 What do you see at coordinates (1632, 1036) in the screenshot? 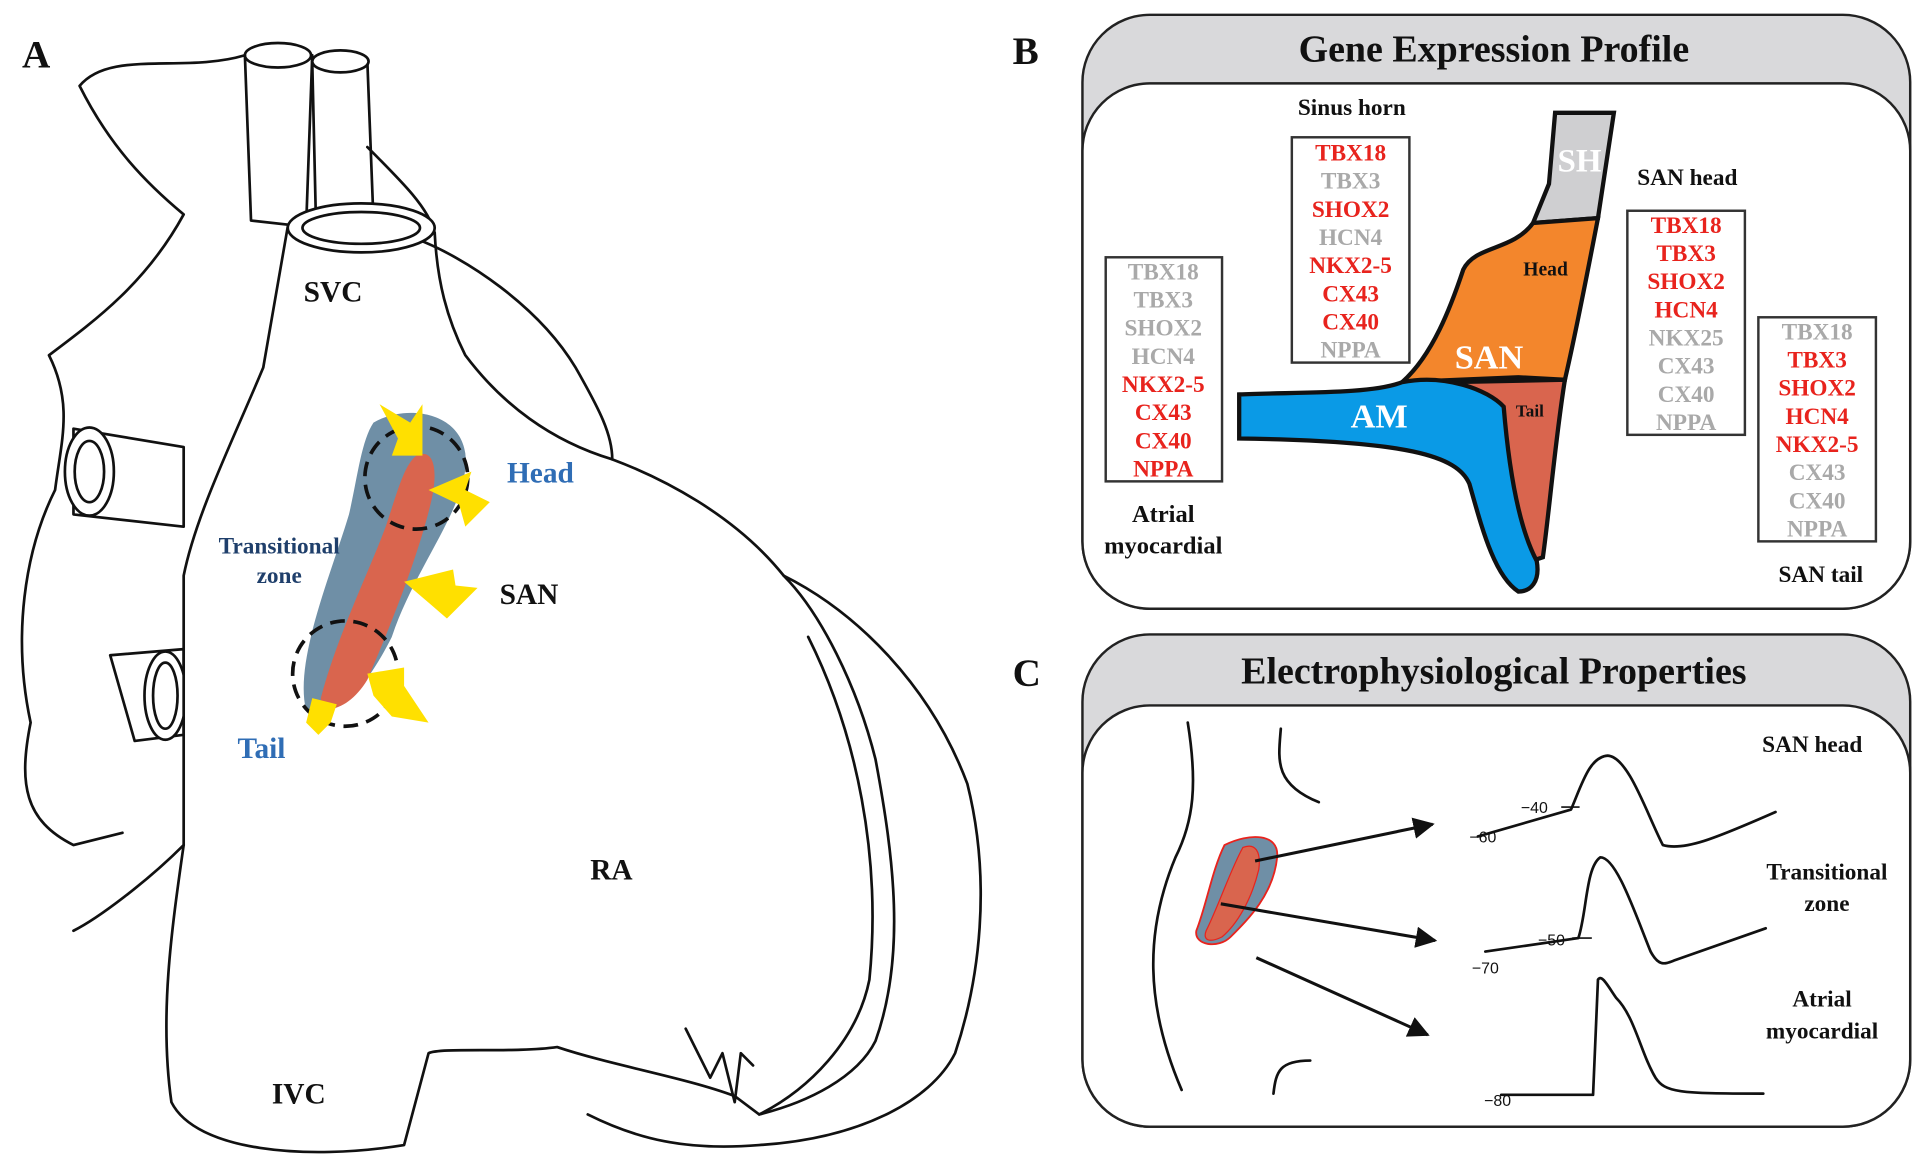
I see `trace-atrial` at bounding box center [1632, 1036].